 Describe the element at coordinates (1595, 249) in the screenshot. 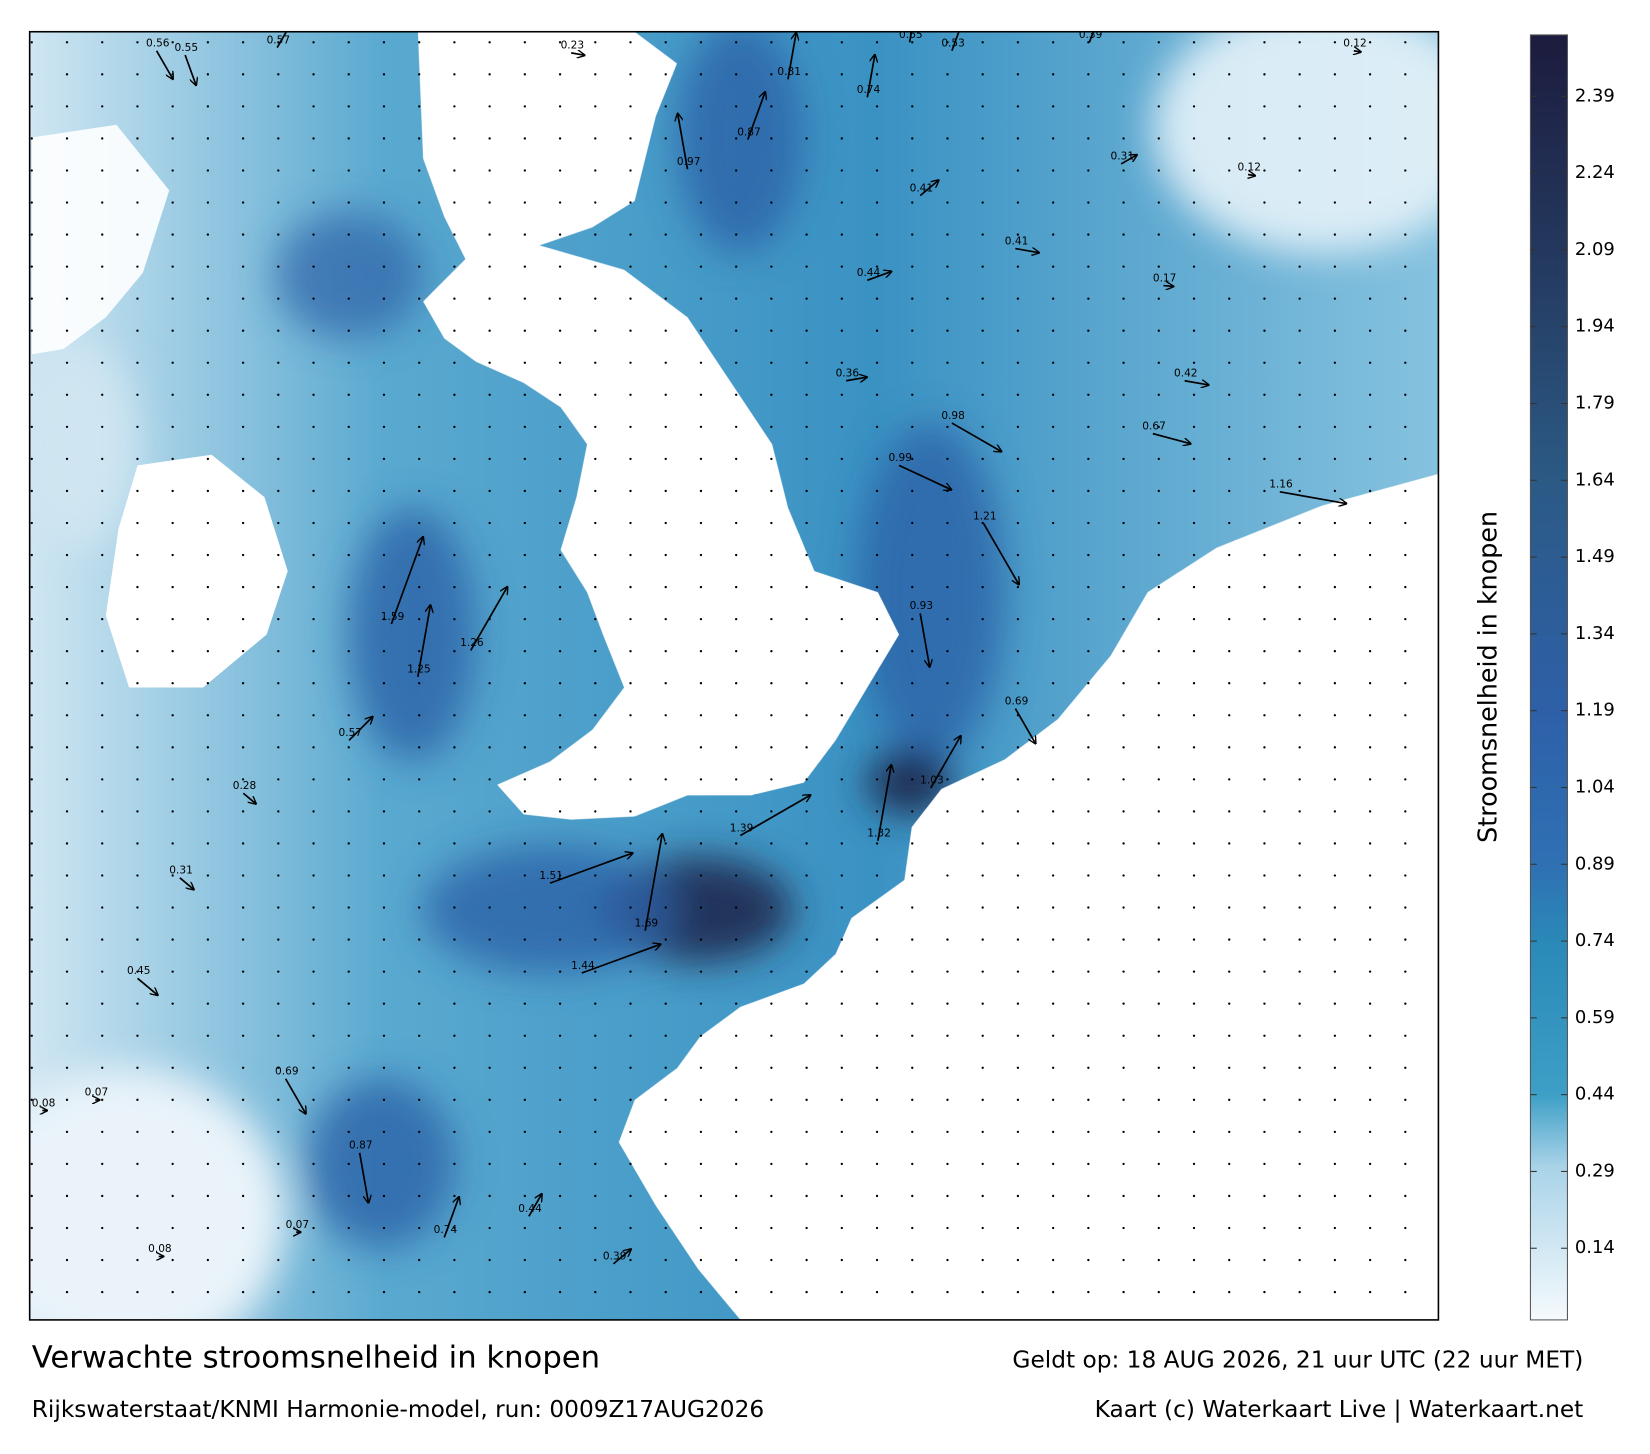

I see `colorbar-tick-label: 2.09` at that location.